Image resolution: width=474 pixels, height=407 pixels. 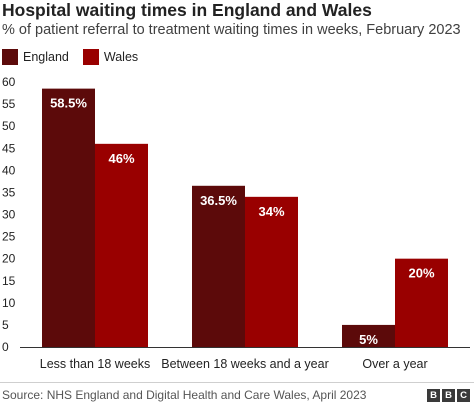 I want to click on bar-data-label: 46%, so click(x=121, y=158).